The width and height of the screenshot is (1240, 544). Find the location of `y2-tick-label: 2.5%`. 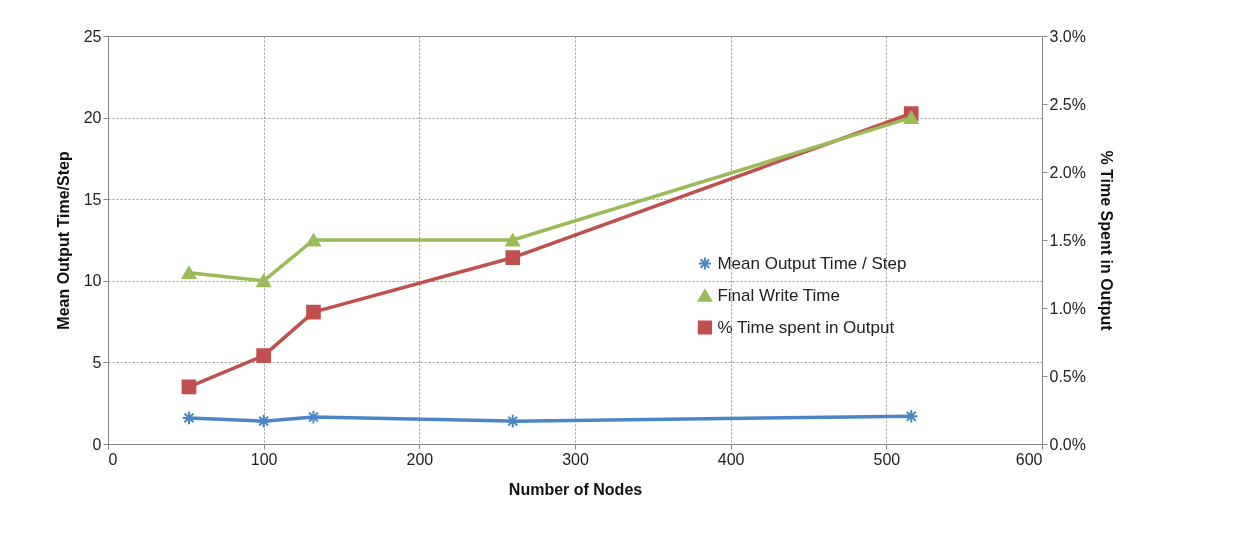

y2-tick-label: 2.5% is located at coordinates (1067, 104).